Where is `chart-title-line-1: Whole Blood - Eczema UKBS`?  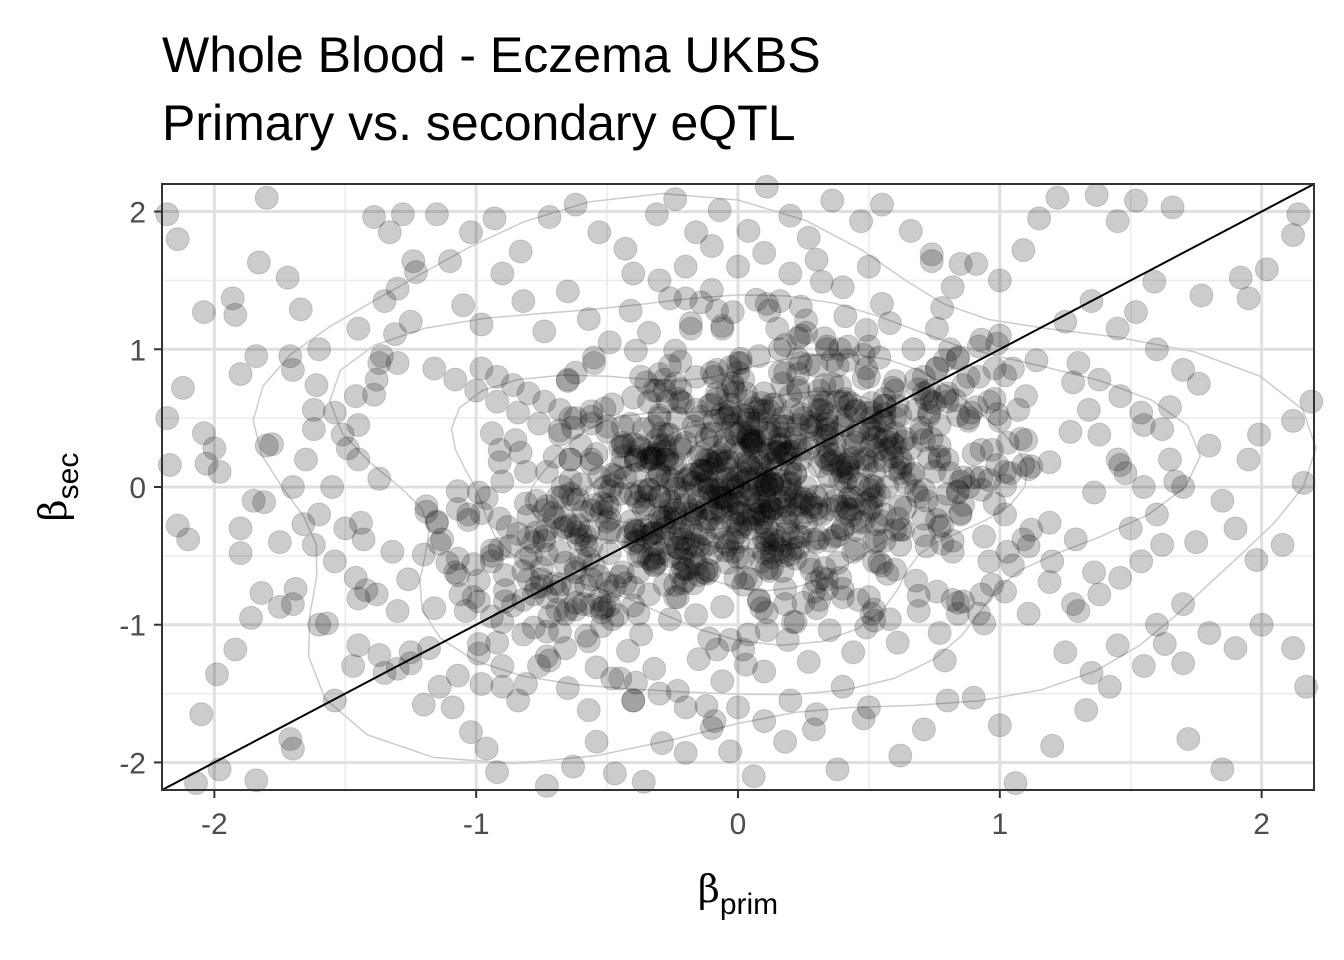
chart-title-line-1: Whole Blood - Eczema UKBS is located at coordinates (491, 55).